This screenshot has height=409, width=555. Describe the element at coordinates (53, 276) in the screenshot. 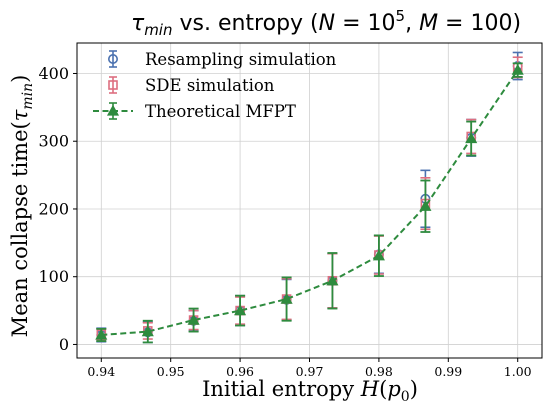

I see `y-tick-label: 100` at that location.